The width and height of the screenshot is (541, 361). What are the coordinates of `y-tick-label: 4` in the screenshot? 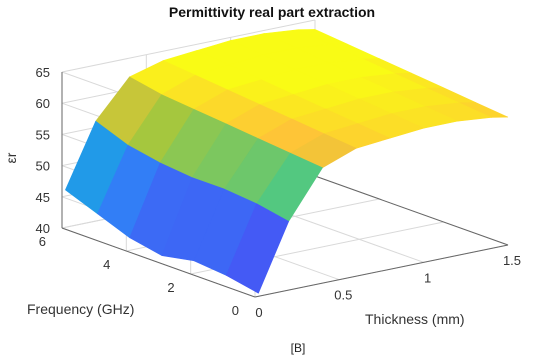 It's located at (106, 264).